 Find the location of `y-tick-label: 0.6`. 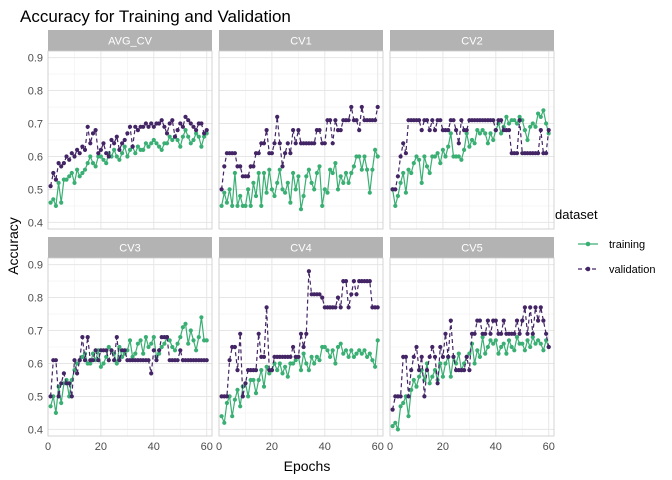

y-tick-label: 0.6 is located at coordinates (35, 364).